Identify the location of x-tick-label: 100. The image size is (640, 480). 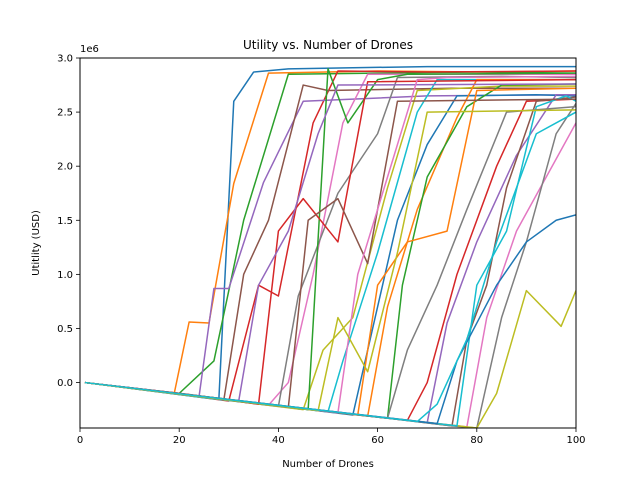
(575, 440).